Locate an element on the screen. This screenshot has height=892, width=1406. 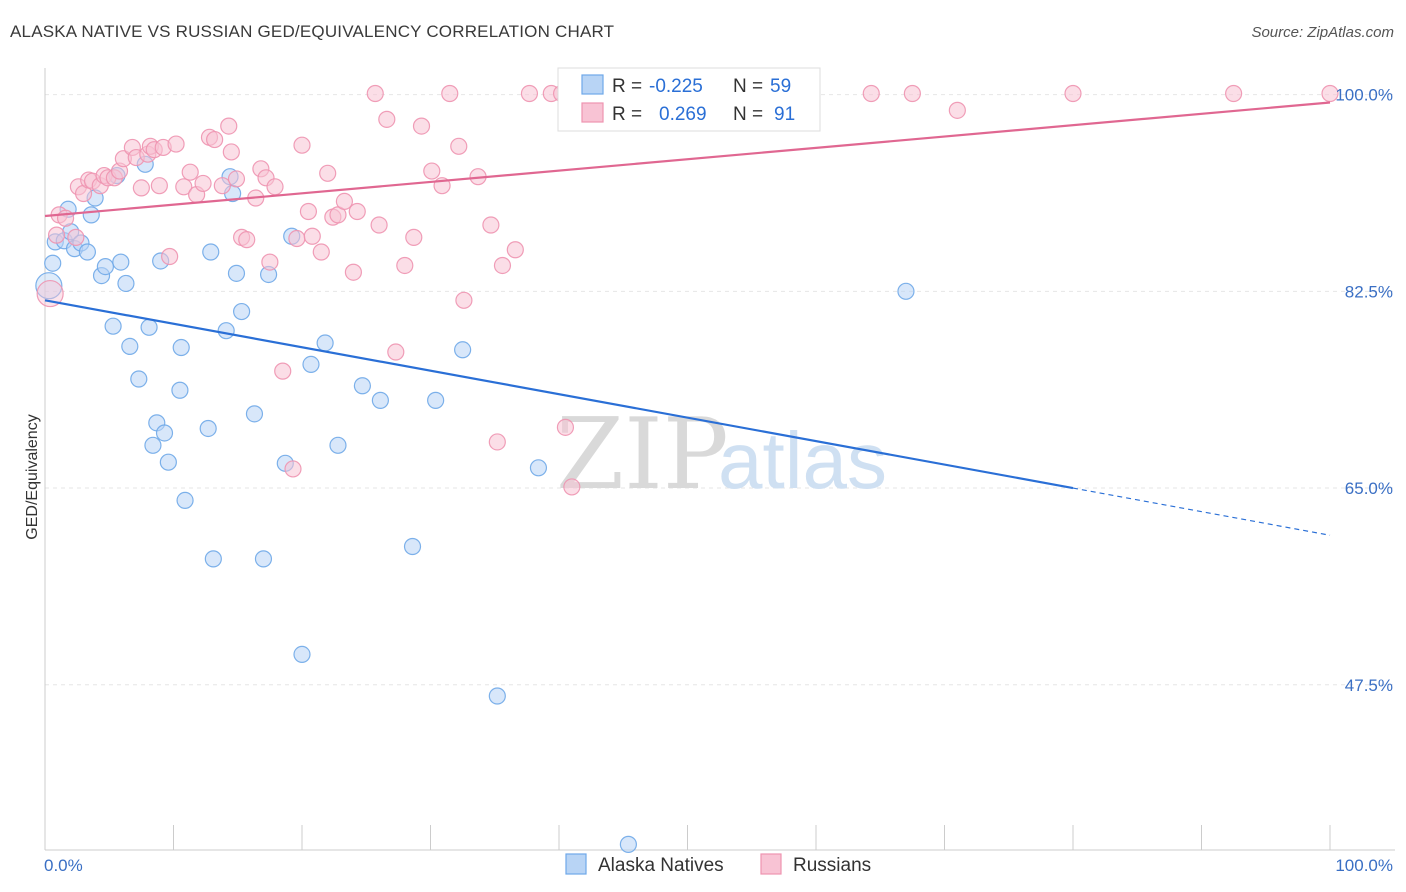
watermark-atlas: atlas is located at coordinates (802, 460).